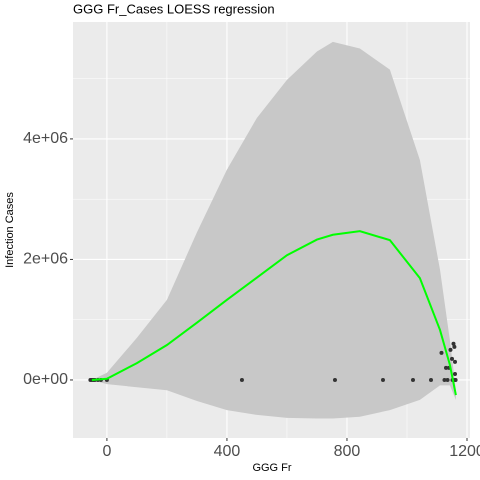 The height and width of the screenshot is (480, 480). I want to click on y-axis-label: Infection Cases, so click(10, 230).